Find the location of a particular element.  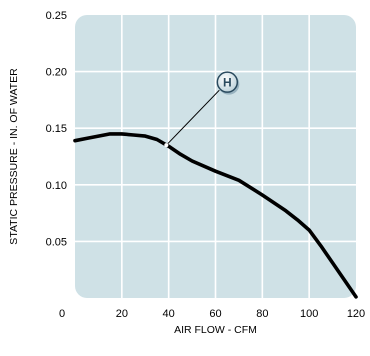

annotation-point is located at coordinates (166, 145).